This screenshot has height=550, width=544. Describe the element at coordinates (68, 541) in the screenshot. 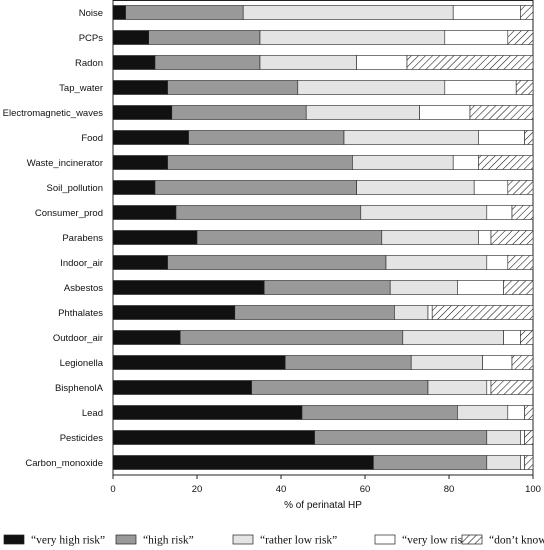

I see `legend-label-0: “very high risk”` at that location.